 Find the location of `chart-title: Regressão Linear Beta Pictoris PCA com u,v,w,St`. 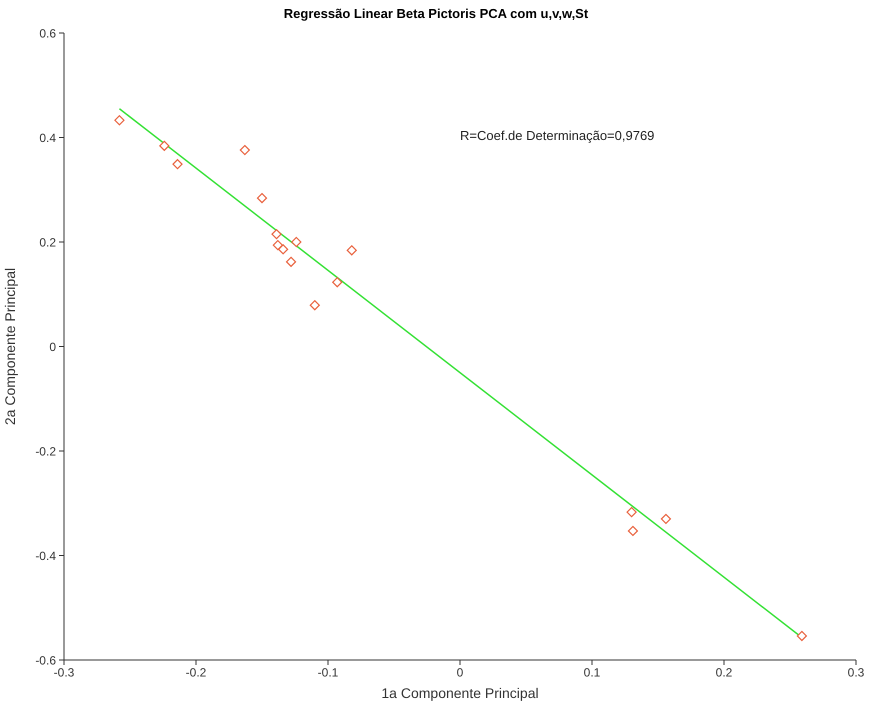

chart-title: Regressão Linear Beta Pictoris PCA com u,v,w,St is located at coordinates (436, 13).